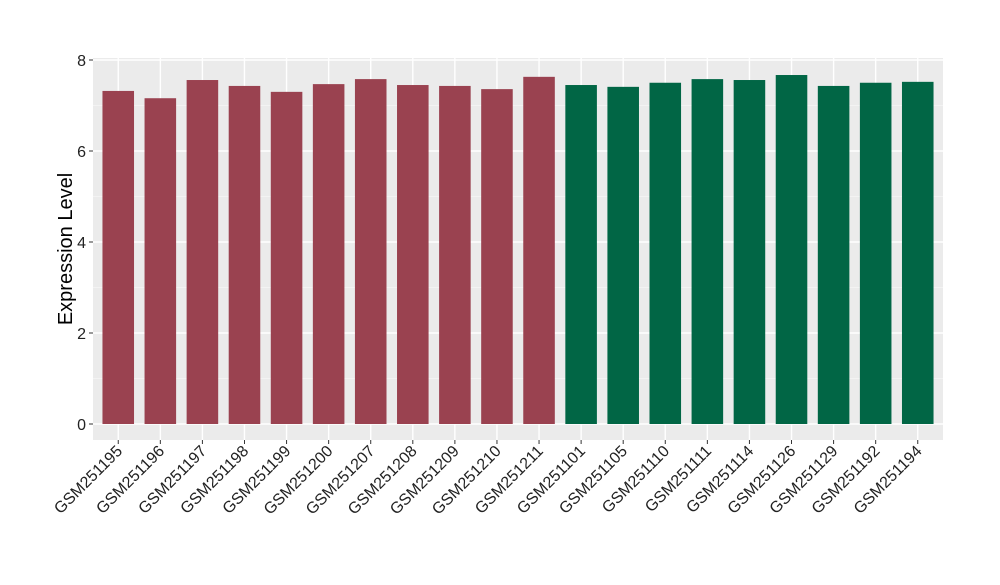 Image resolution: width=1000 pixels, height=585 pixels. What do you see at coordinates (81, 243) in the screenshot?
I see `y-tick-label: 4` at bounding box center [81, 243].